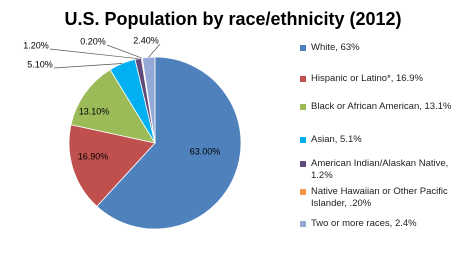  I want to click on legend-item: Hispanic or Latino*, 16.9%, so click(380, 79).